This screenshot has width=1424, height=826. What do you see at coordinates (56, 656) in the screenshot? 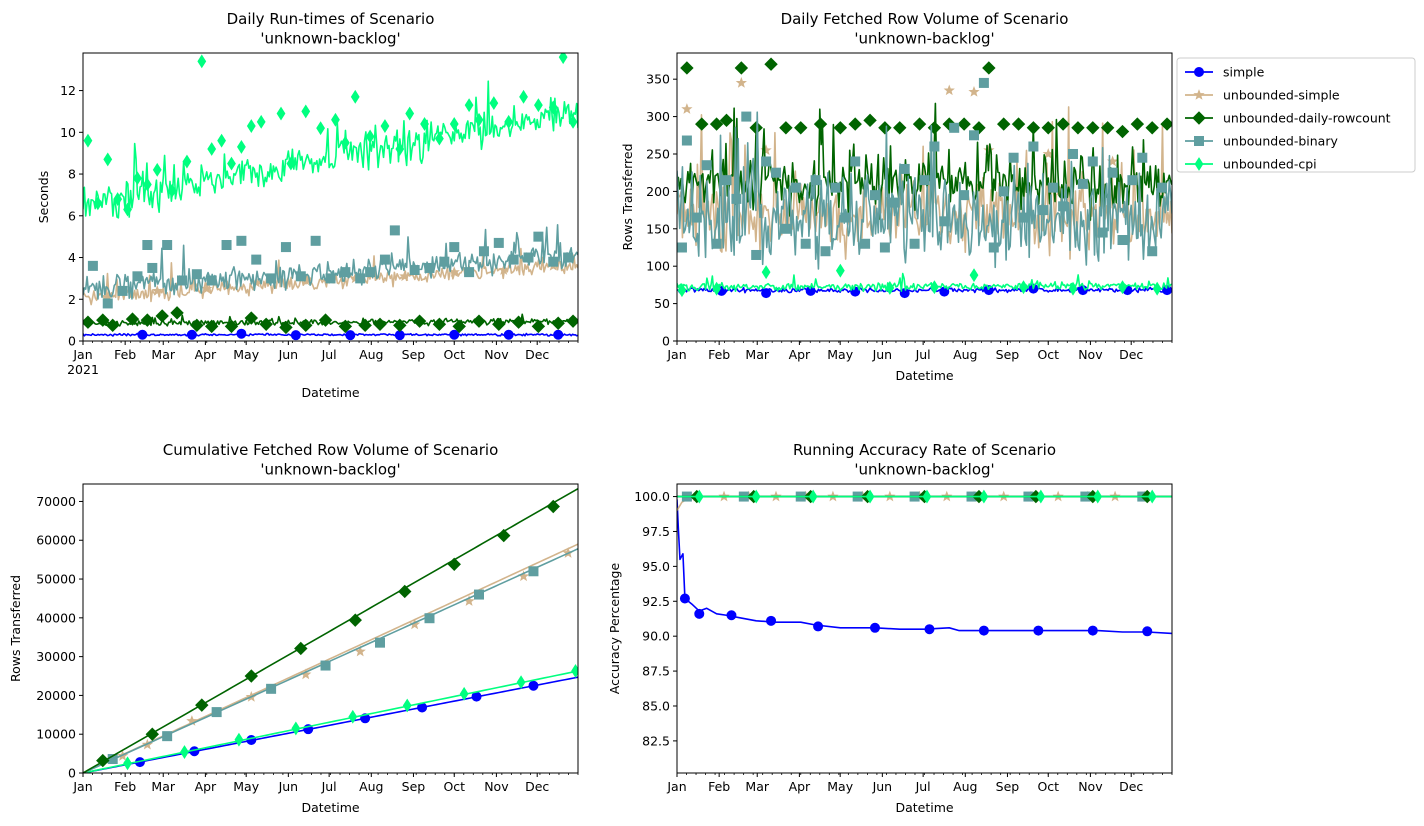
I see `y-tick-label: 30000` at bounding box center [56, 656].